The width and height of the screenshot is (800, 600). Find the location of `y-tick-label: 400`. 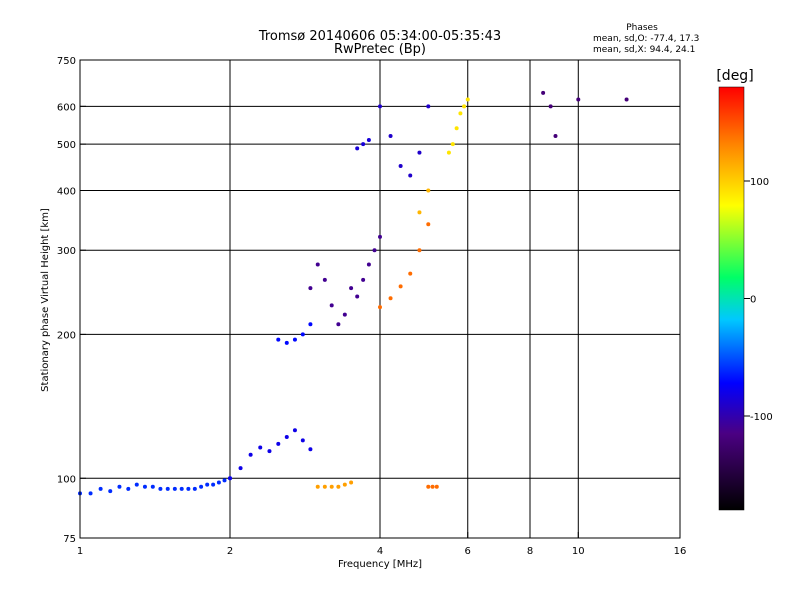

y-tick-label: 400 is located at coordinates (66, 191).